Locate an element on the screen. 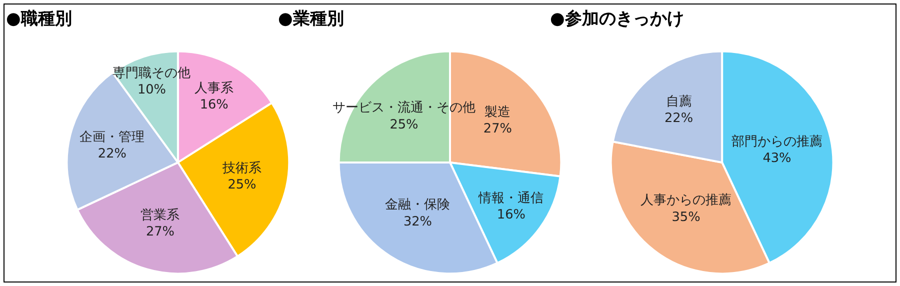 The image size is (900, 286). slice-label: 人事からの推薦 is located at coordinates (686, 200).